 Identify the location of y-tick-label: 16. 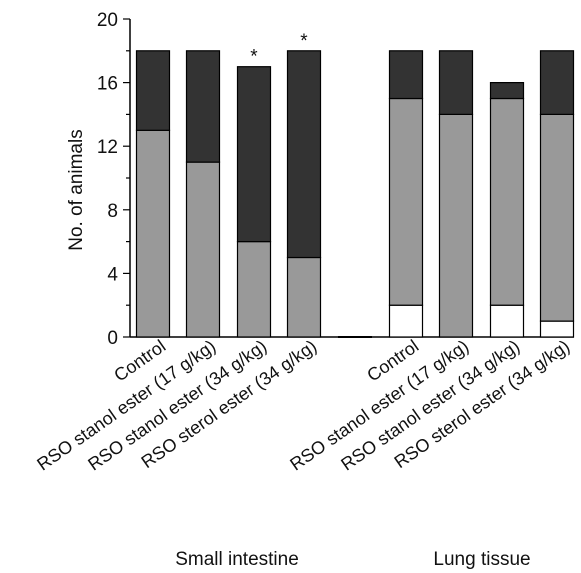
(107, 84).